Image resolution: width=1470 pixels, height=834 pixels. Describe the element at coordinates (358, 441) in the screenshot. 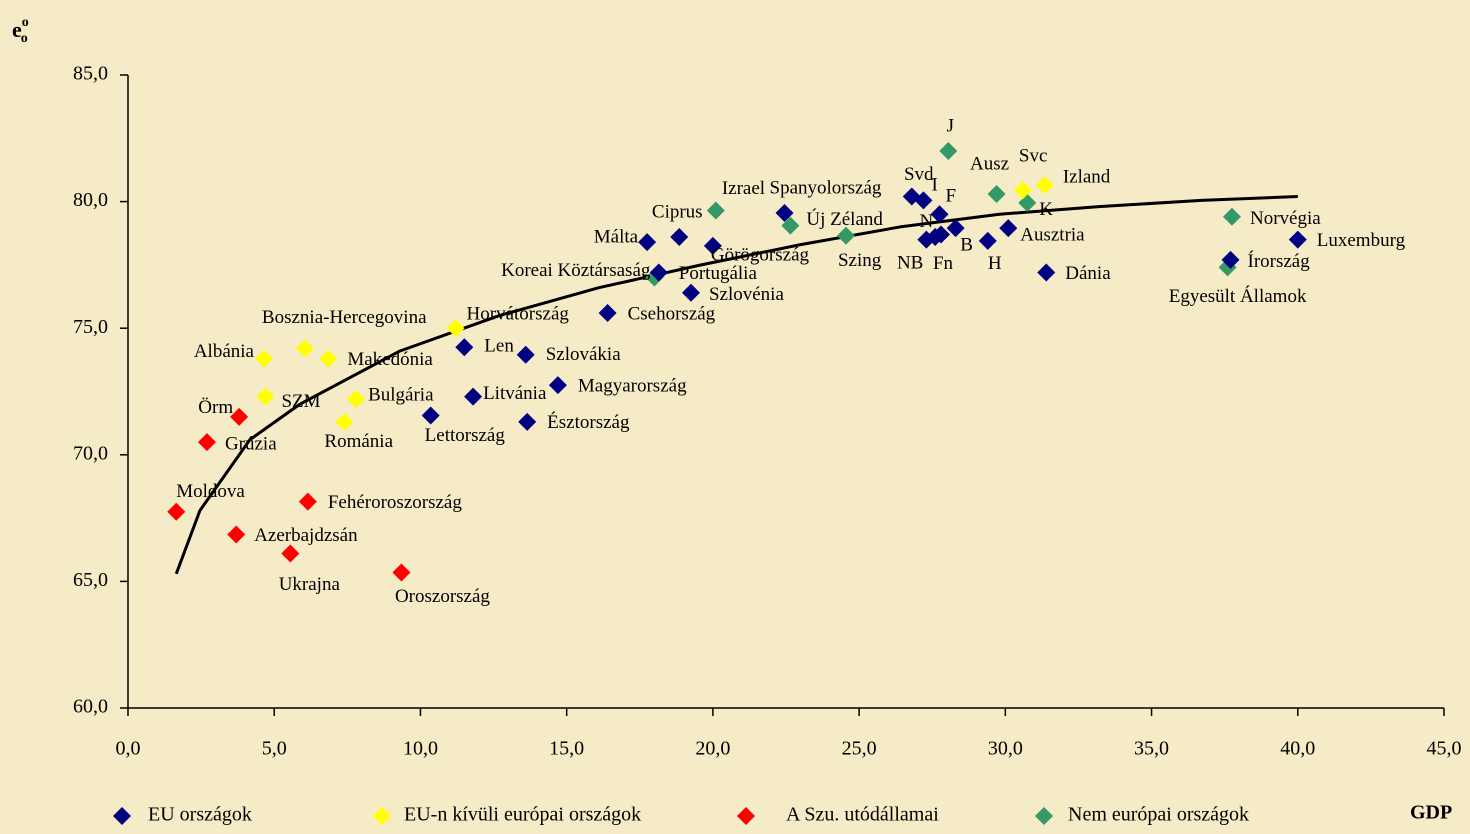

I see `point-label: Románia` at that location.